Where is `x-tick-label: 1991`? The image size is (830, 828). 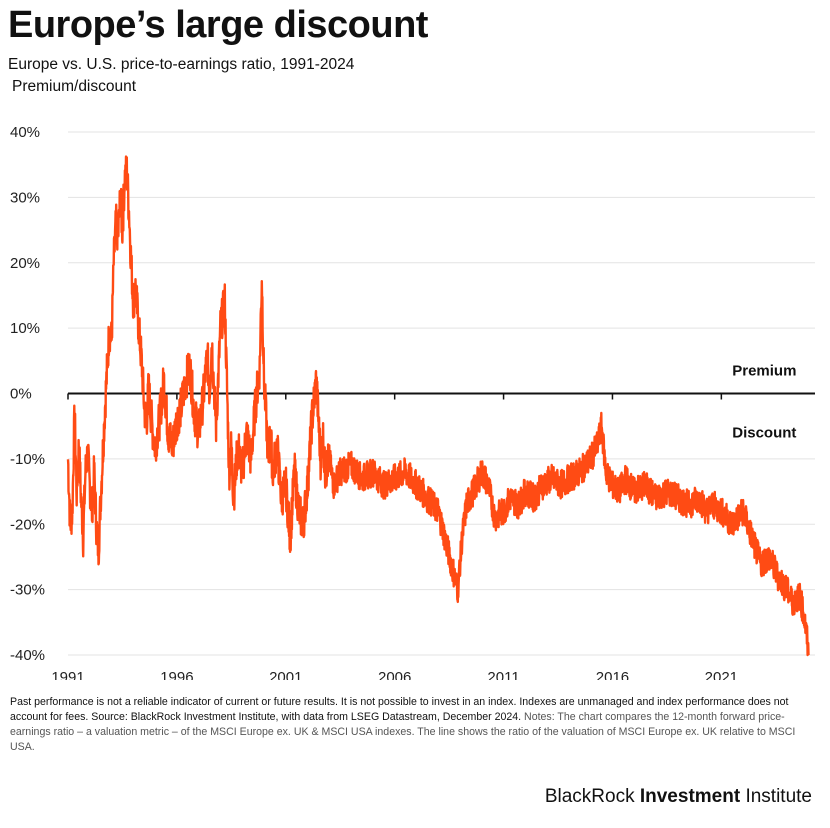
x-tick-label: 1991 is located at coordinates (67, 674).